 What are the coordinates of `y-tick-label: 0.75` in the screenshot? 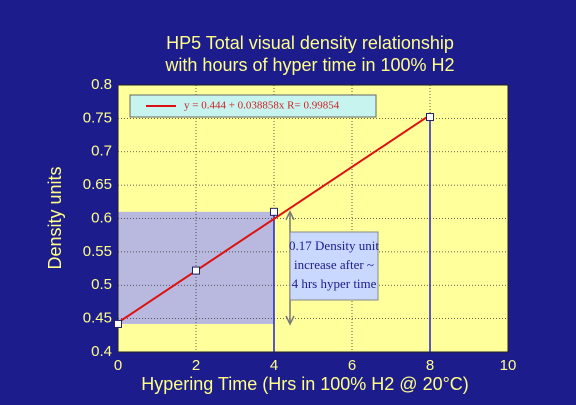 It's located at (97, 117).